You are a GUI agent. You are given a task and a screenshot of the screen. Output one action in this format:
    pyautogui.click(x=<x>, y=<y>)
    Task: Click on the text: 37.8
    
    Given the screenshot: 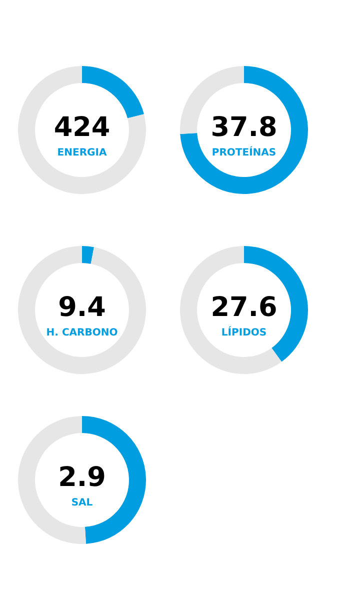 What is the action you would take?
    pyautogui.click(x=244, y=127)
    